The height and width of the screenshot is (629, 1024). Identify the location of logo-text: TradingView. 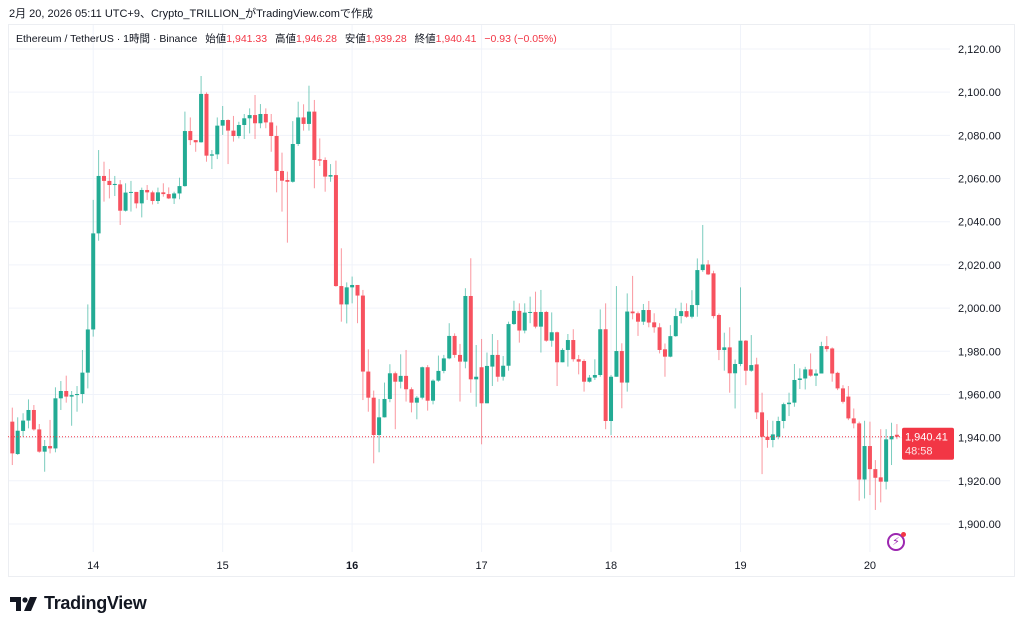
(95, 603).